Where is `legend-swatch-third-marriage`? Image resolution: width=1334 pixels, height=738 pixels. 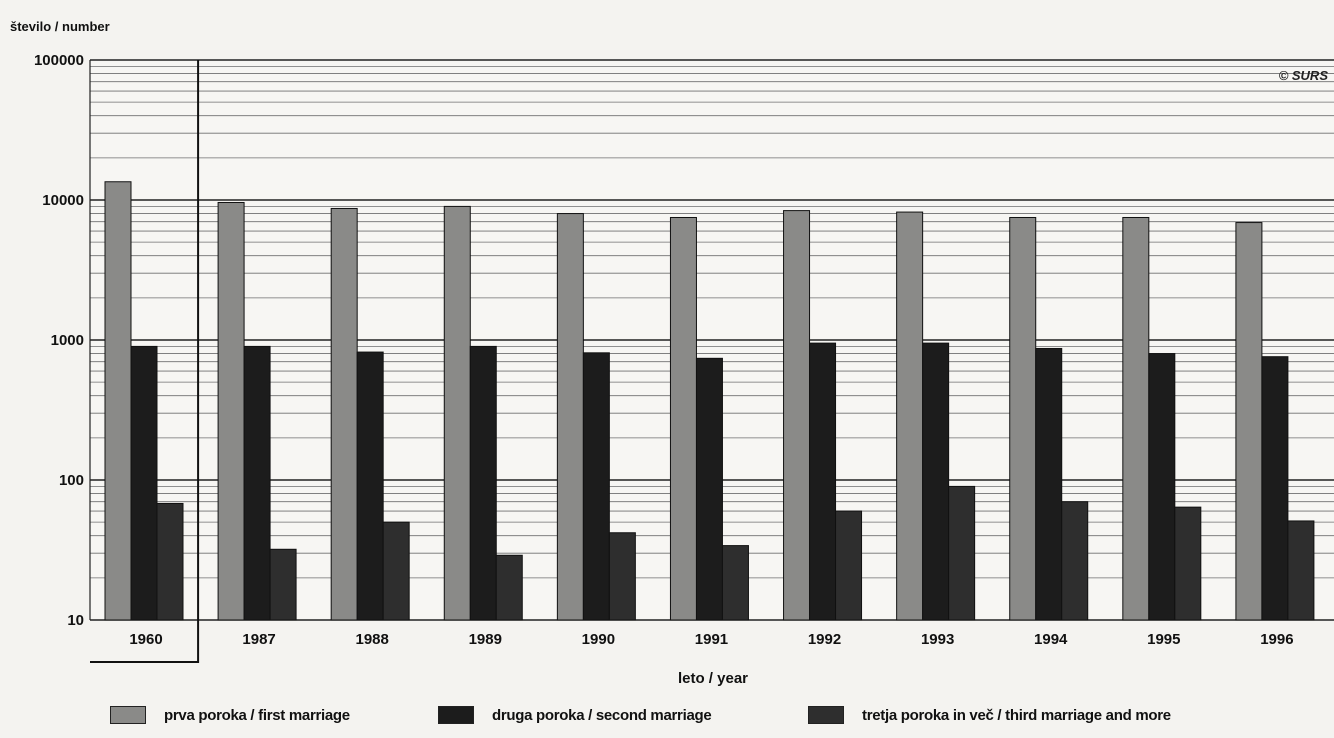
legend-swatch-third-marriage is located at coordinates (826, 715).